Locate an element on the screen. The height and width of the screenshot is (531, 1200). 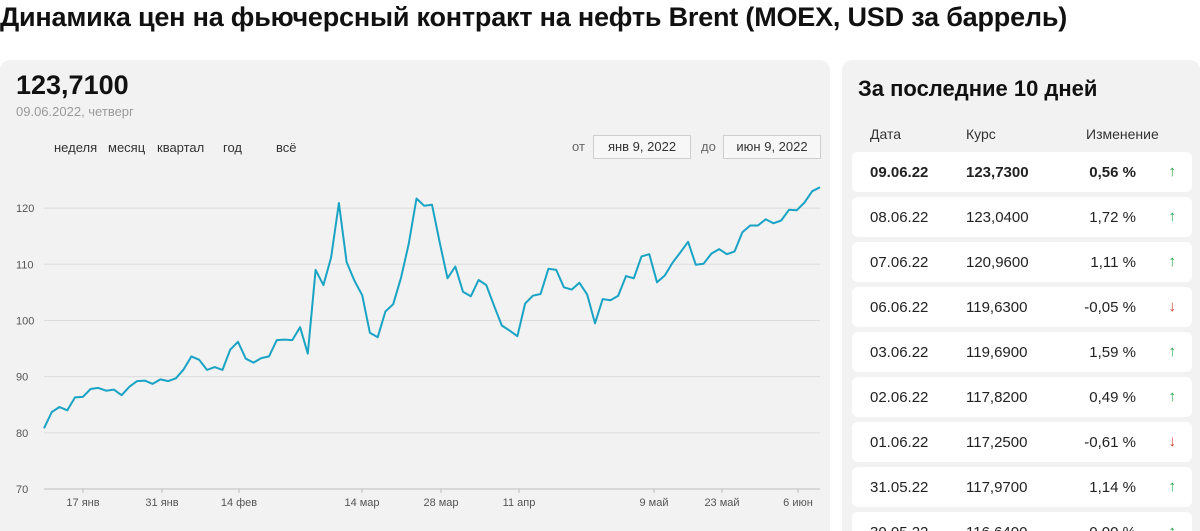
y-tick-label: 110 is located at coordinates (25, 265).